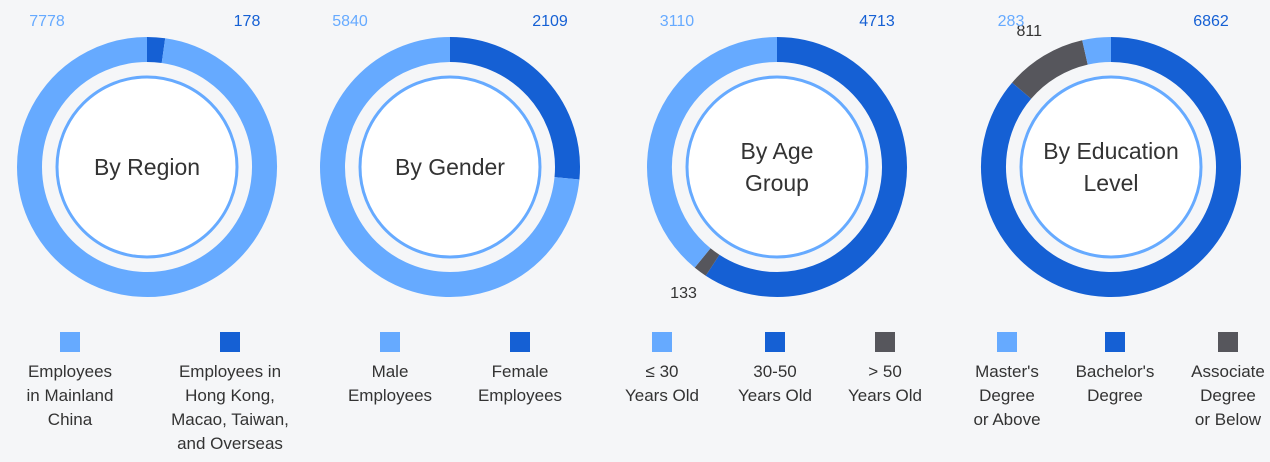 Image resolution: width=1270 pixels, height=462 pixels. I want to click on value-label: 6862, so click(1211, 21).